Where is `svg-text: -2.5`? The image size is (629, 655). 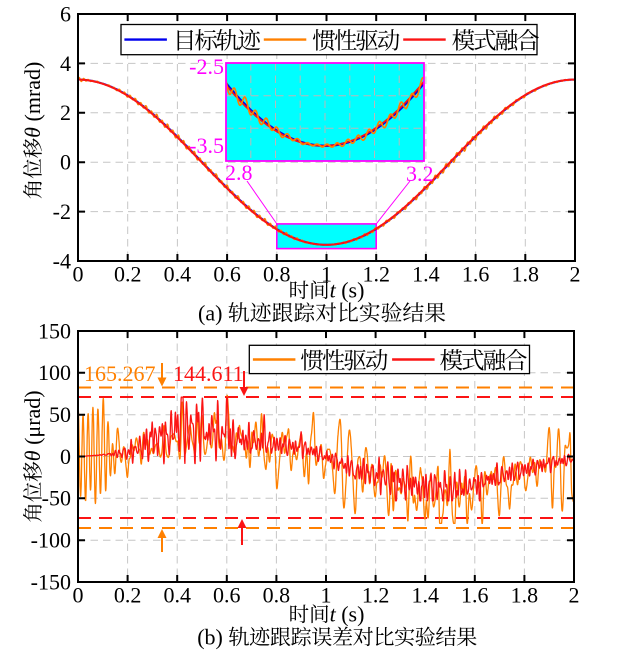 svg-text: -2.5 is located at coordinates (206, 66).